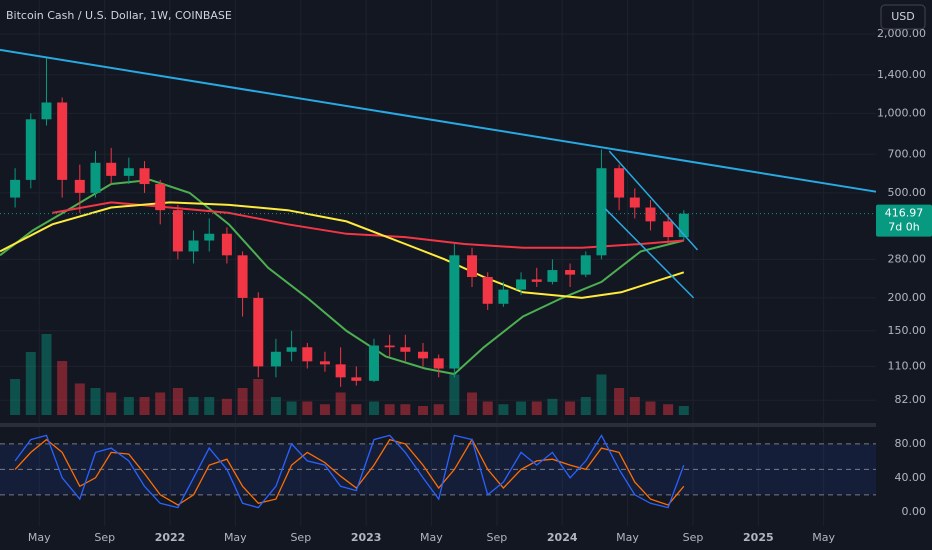  What do you see at coordinates (911, 443) in the screenshot?
I see `oscillator-tick-label: 80.00` at bounding box center [911, 443].